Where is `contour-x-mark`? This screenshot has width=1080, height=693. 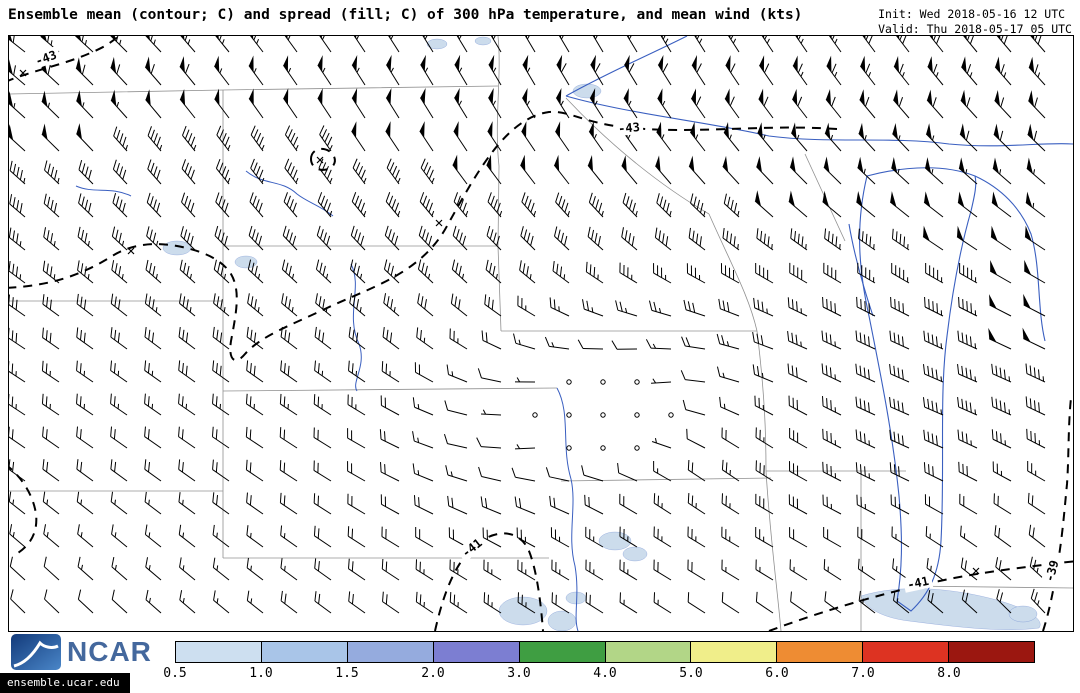 contour-x-mark is located at coordinates (131, 251).